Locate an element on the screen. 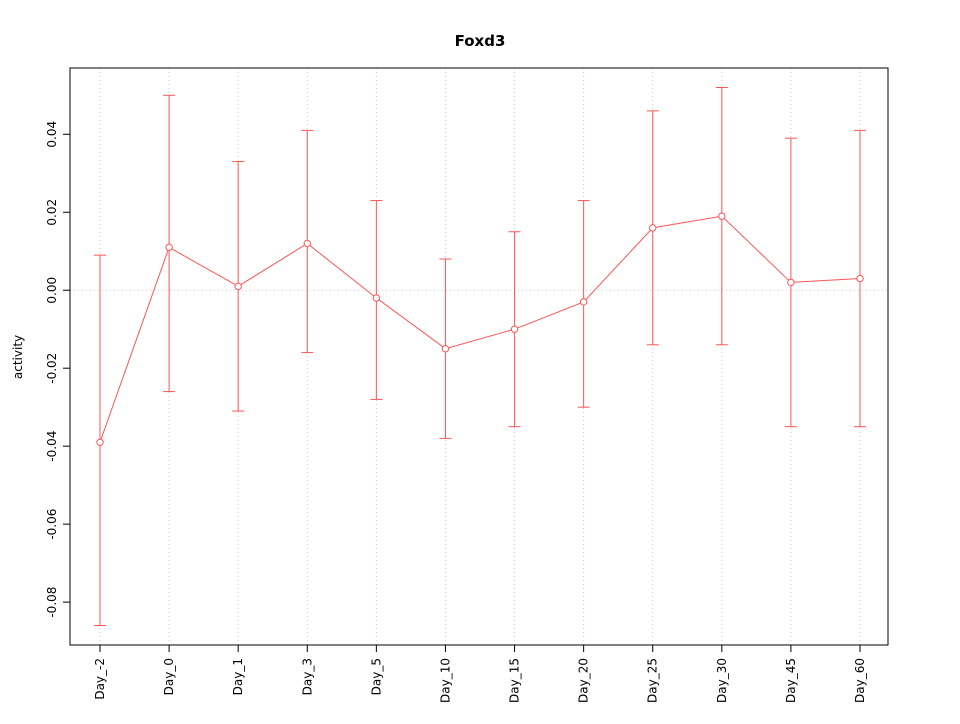 This screenshot has height=724, width=960. y-tick-label: -0.04 is located at coordinates (52, 446).